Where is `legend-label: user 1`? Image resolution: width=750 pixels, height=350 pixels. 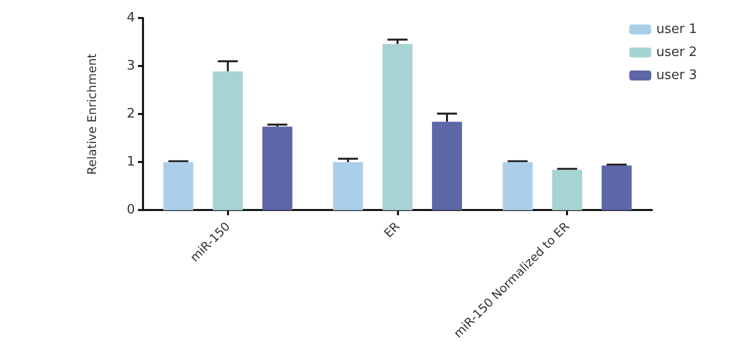 legend-label: user 1 is located at coordinates (677, 29).